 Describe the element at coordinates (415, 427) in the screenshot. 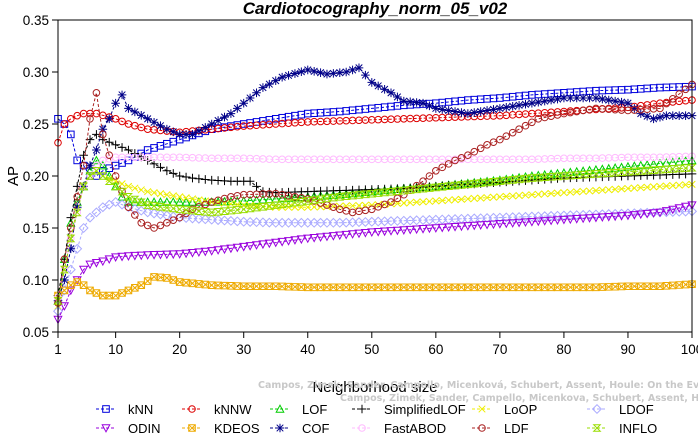

I see `legend-label-fastabod: FastABOD` at that location.